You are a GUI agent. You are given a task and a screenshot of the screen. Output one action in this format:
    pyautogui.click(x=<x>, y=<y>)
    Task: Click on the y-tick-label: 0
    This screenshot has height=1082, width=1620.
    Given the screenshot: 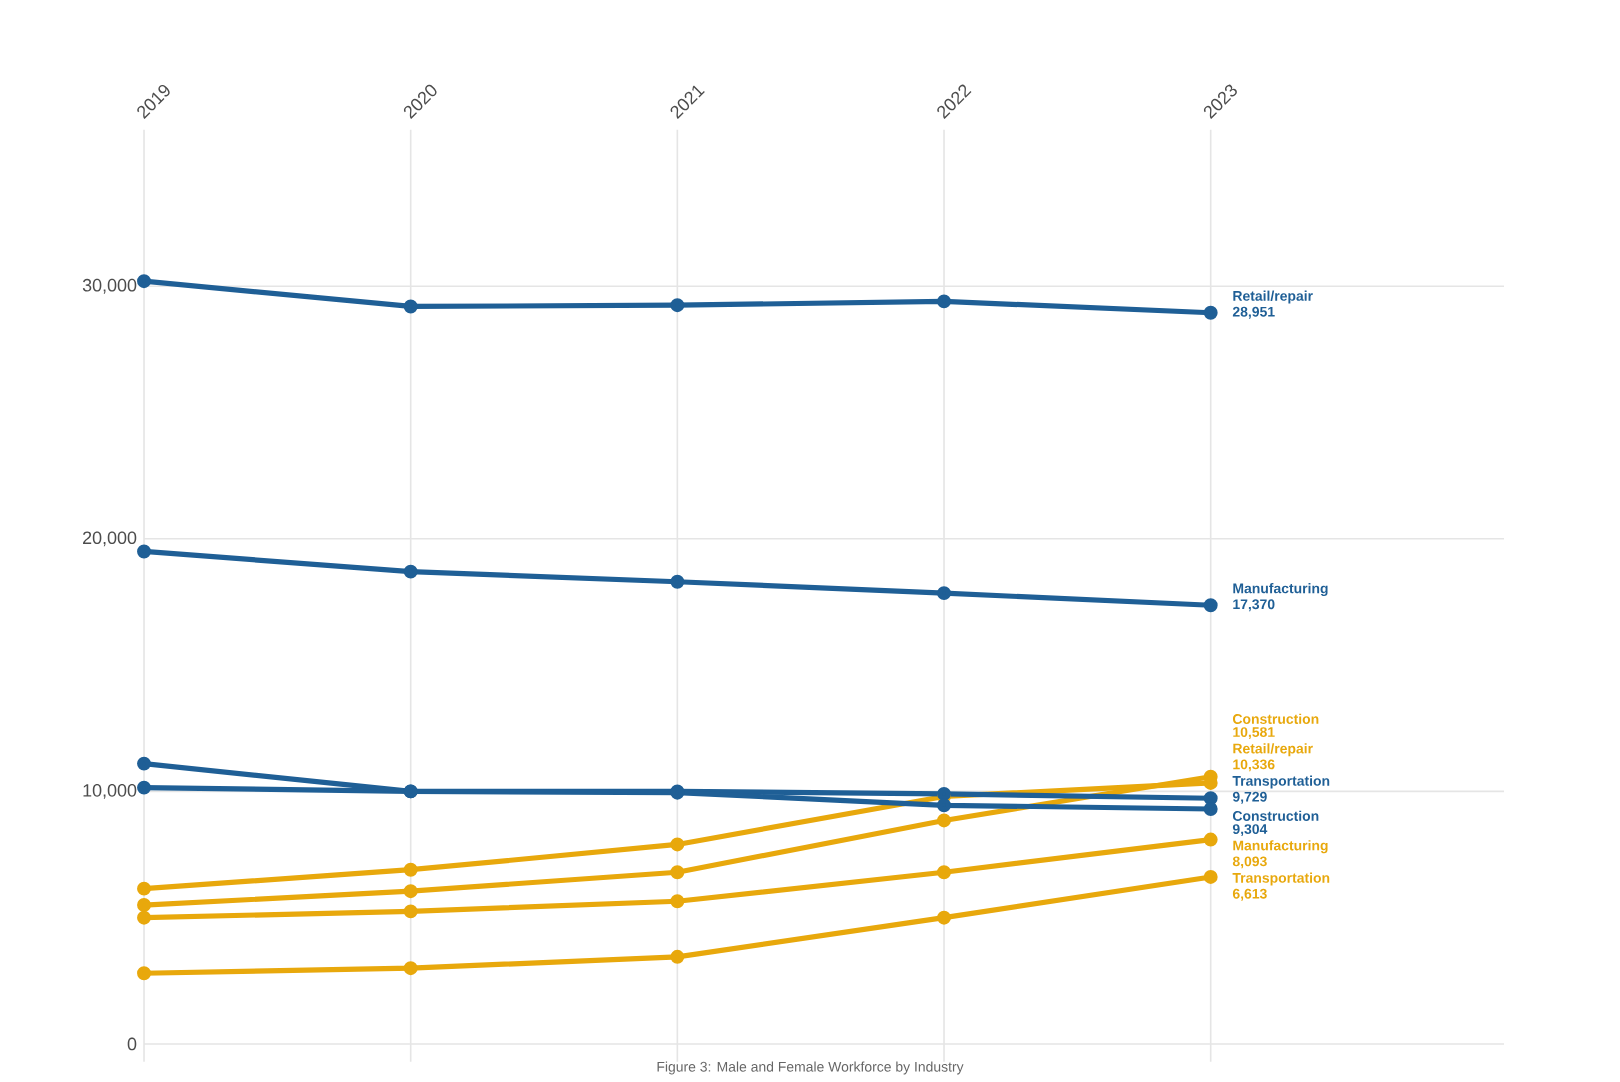 What is the action you would take?
    pyautogui.click(x=132, y=1044)
    